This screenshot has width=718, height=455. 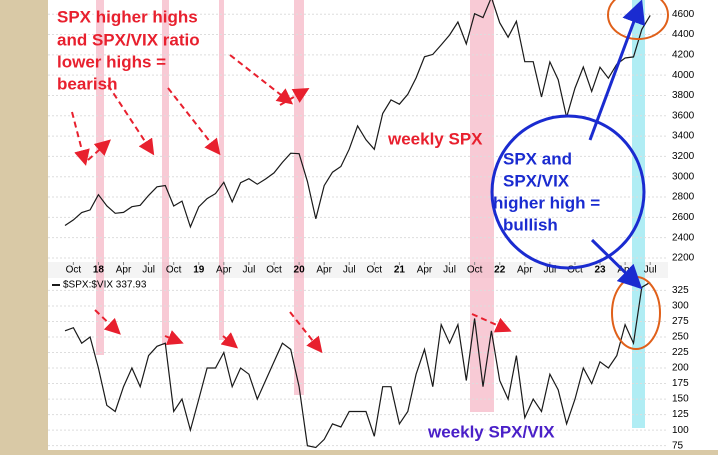 What do you see at coordinates (300, 270) in the screenshot?
I see `x-tick-label: 20` at bounding box center [300, 270].